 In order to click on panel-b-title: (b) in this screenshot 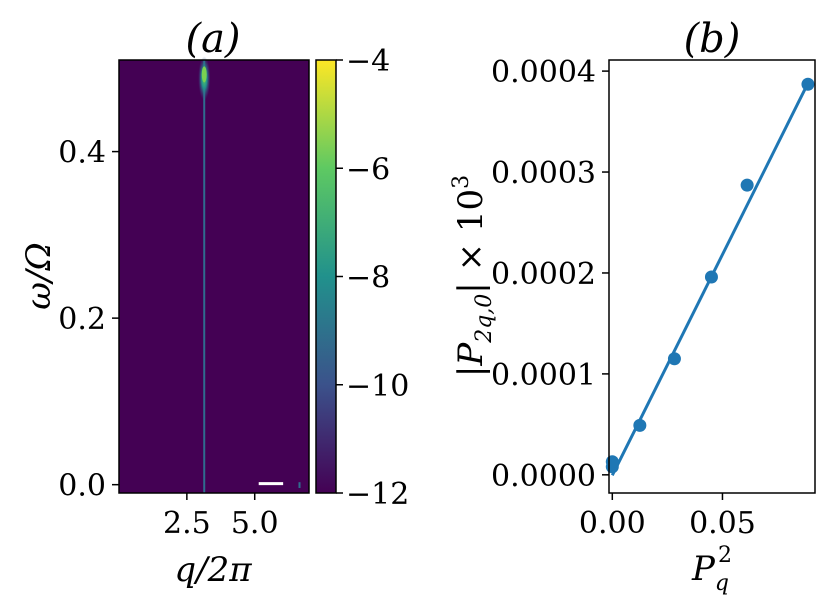, I will do `click(712, 39)`.